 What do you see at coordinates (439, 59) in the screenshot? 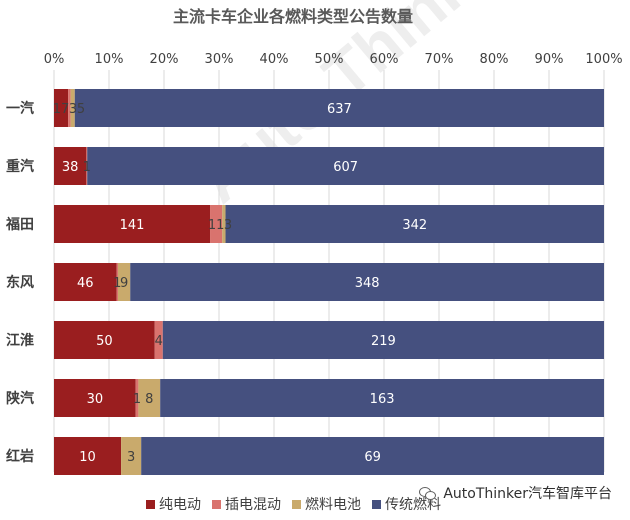
I see `x-tick-label: 70%` at bounding box center [439, 59].